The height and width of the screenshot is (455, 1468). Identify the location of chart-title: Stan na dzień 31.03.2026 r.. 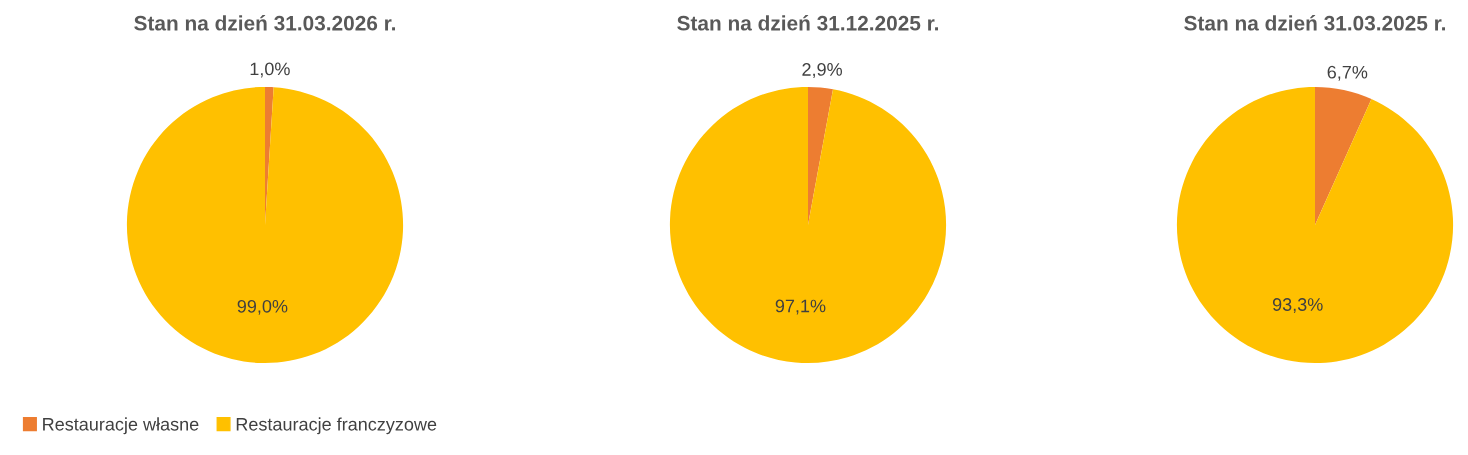
(265, 23).